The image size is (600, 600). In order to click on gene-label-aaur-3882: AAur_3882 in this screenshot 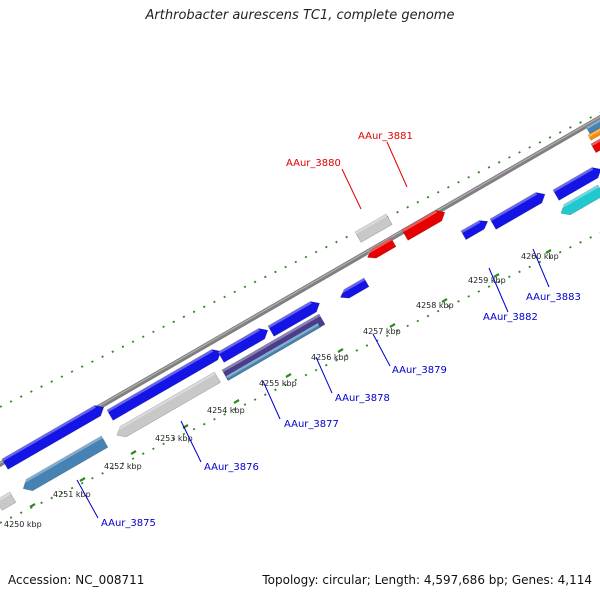, I will do `click(510, 317)`.